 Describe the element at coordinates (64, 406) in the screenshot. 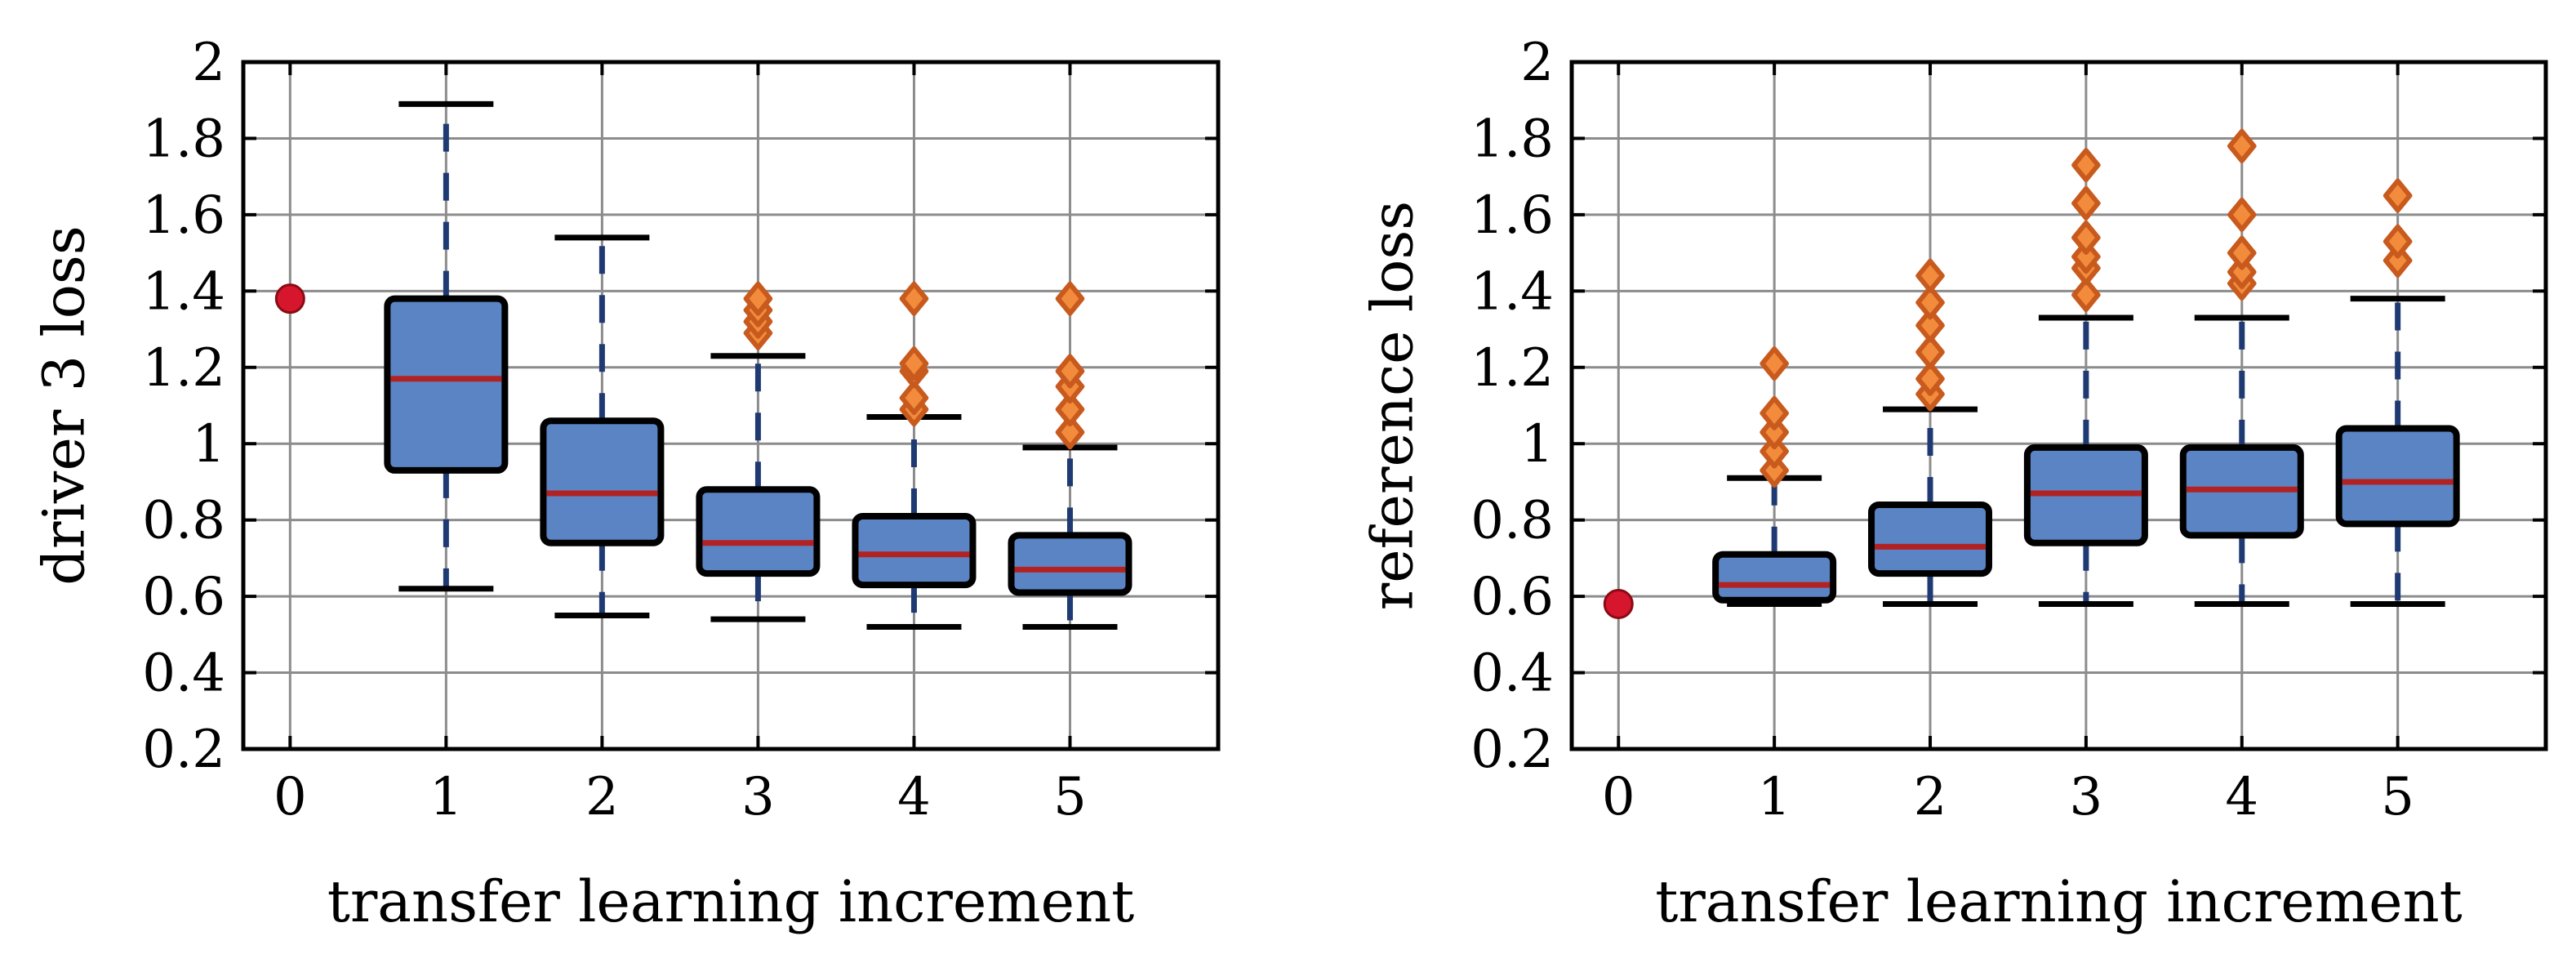

I see `y-axis-label: driver 3 loss` at that location.